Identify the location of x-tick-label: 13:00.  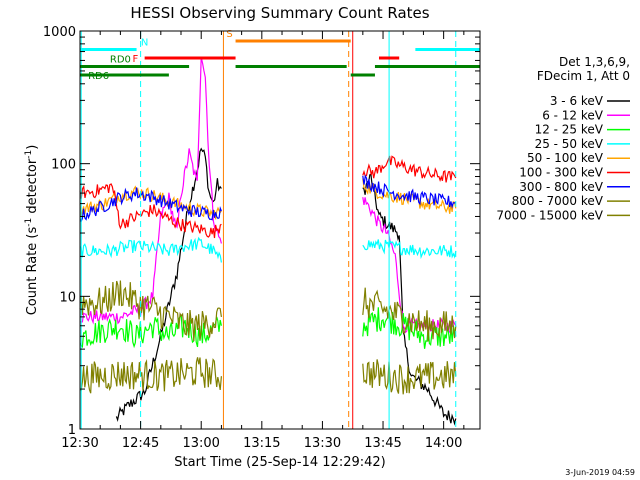
(200, 443).